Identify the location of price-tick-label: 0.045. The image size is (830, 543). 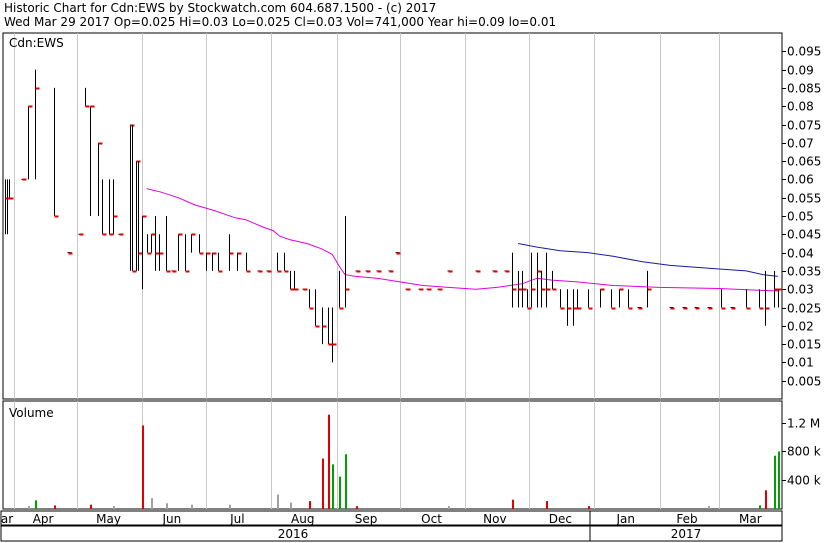
(804, 235).